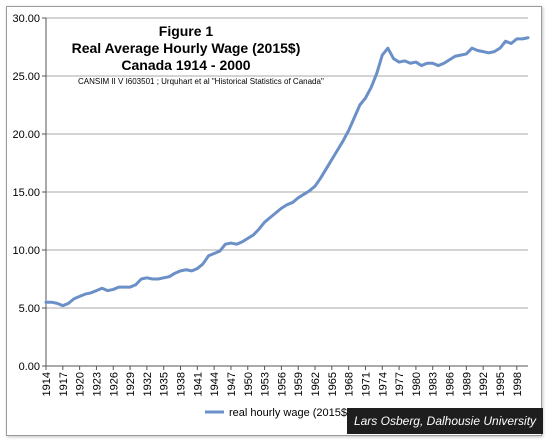 This screenshot has width=550, height=442. What do you see at coordinates (114, 384) in the screenshot?
I see `x-tick-label: 1926` at bounding box center [114, 384].